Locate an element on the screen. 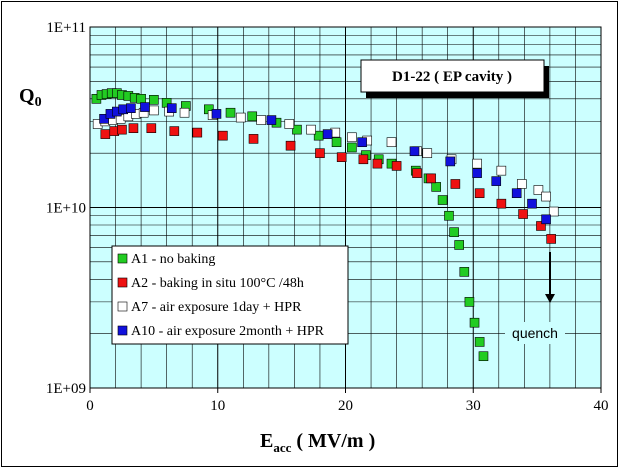 This screenshot has width=621, height=470. quench-arrow-head is located at coordinates (550, 298).